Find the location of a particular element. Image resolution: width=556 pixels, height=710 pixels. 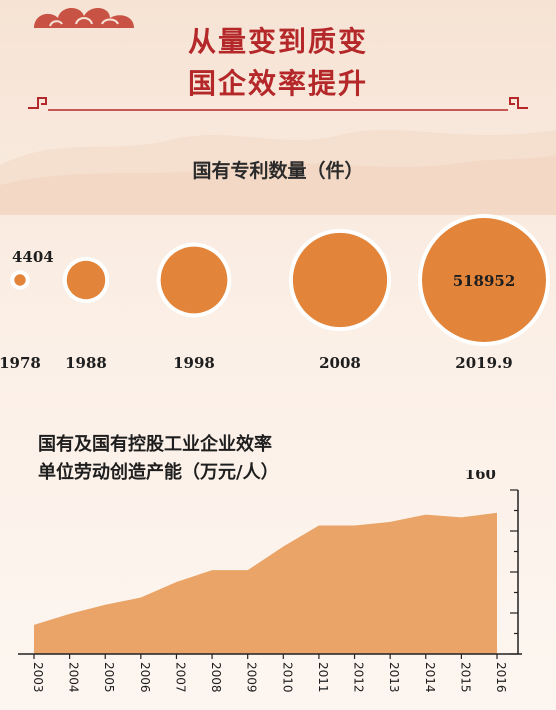

auspicious-cloud-icon is located at coordinates (84, 17).